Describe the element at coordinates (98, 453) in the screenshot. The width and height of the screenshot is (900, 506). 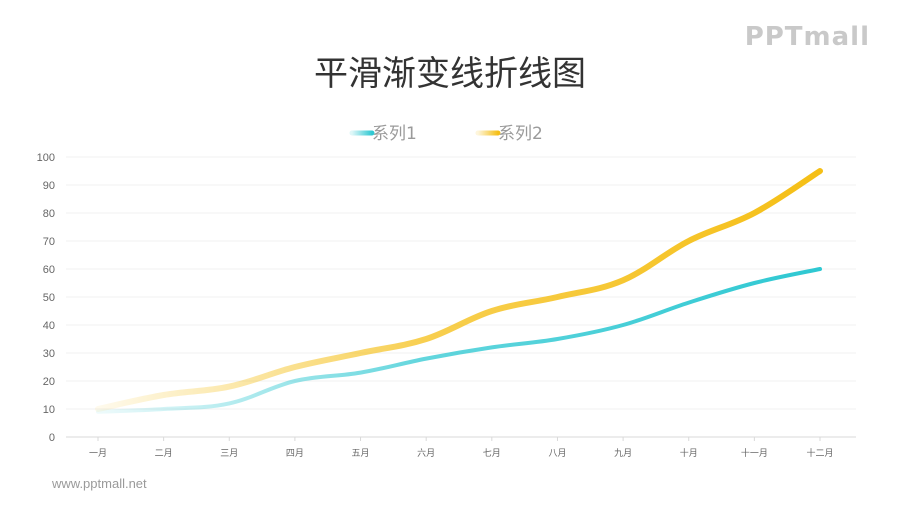
I see `x-tick-label: 一月` at that location.